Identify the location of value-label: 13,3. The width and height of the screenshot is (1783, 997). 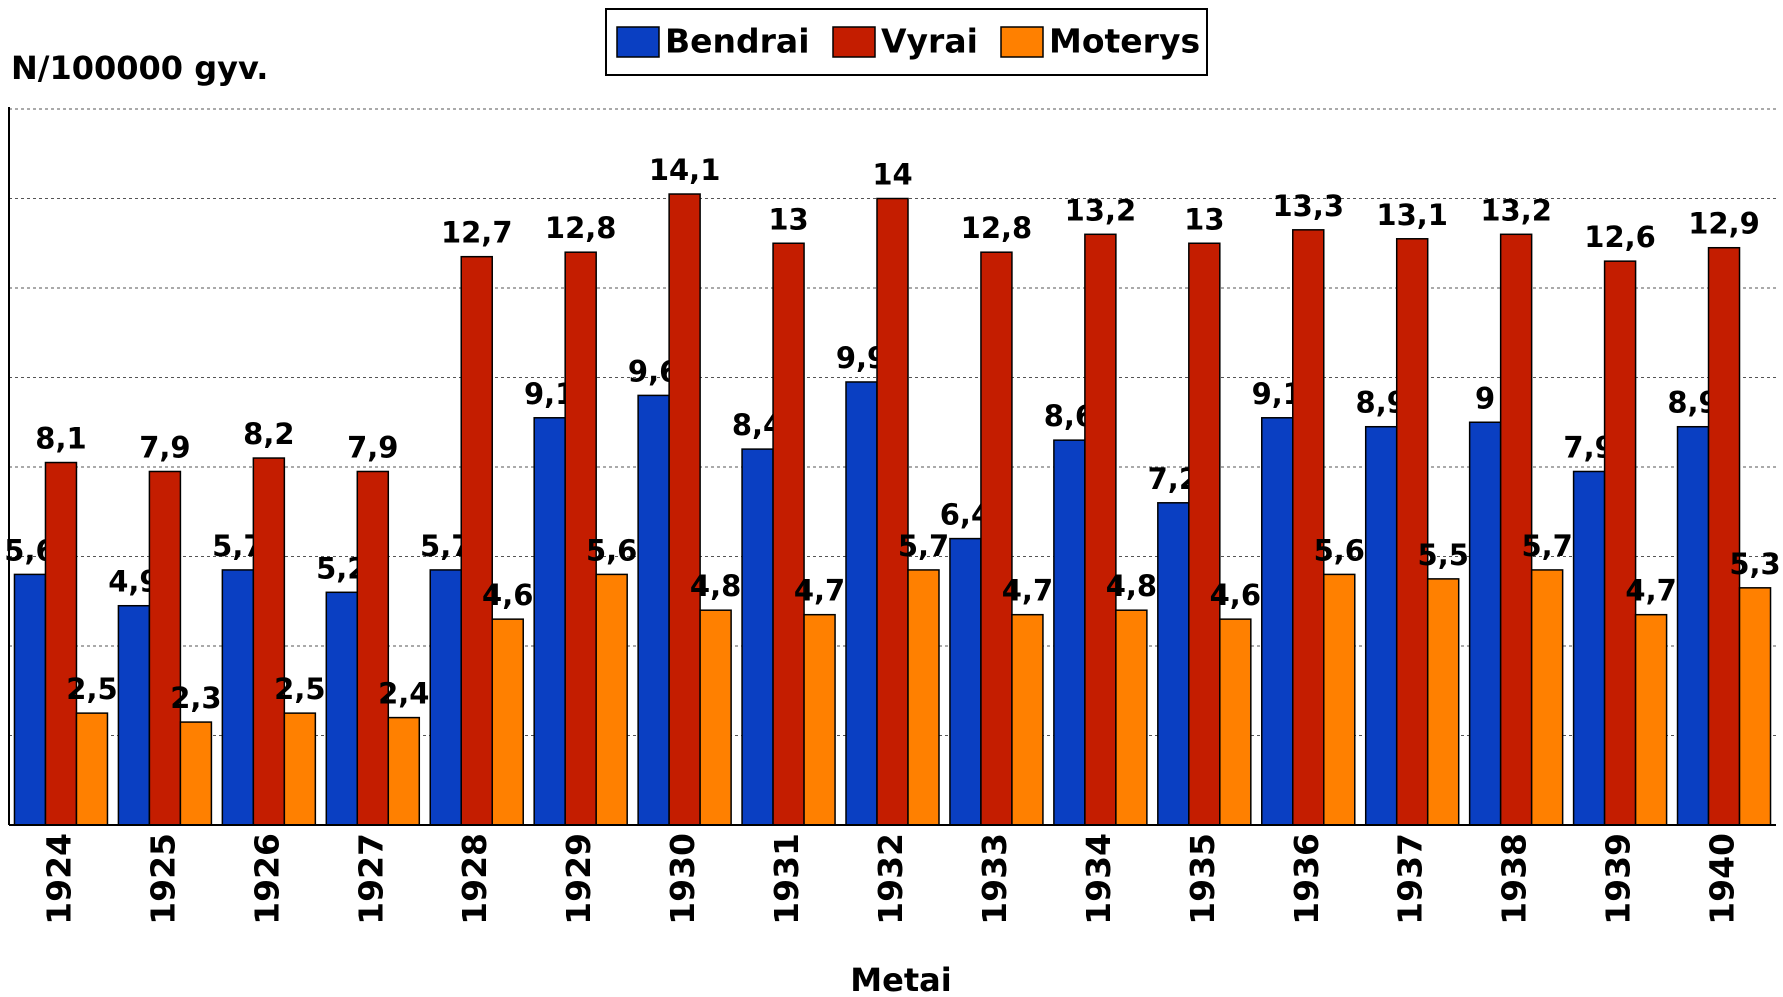
(1308, 206).